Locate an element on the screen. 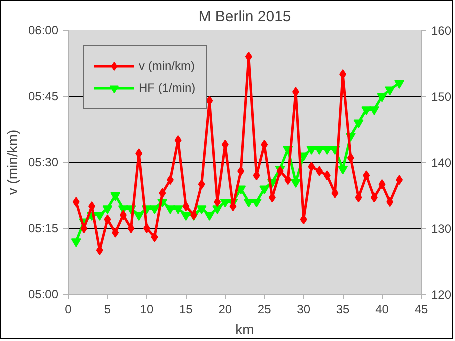 The image size is (455, 341). x-tick-label: 15 is located at coordinates (186, 309).